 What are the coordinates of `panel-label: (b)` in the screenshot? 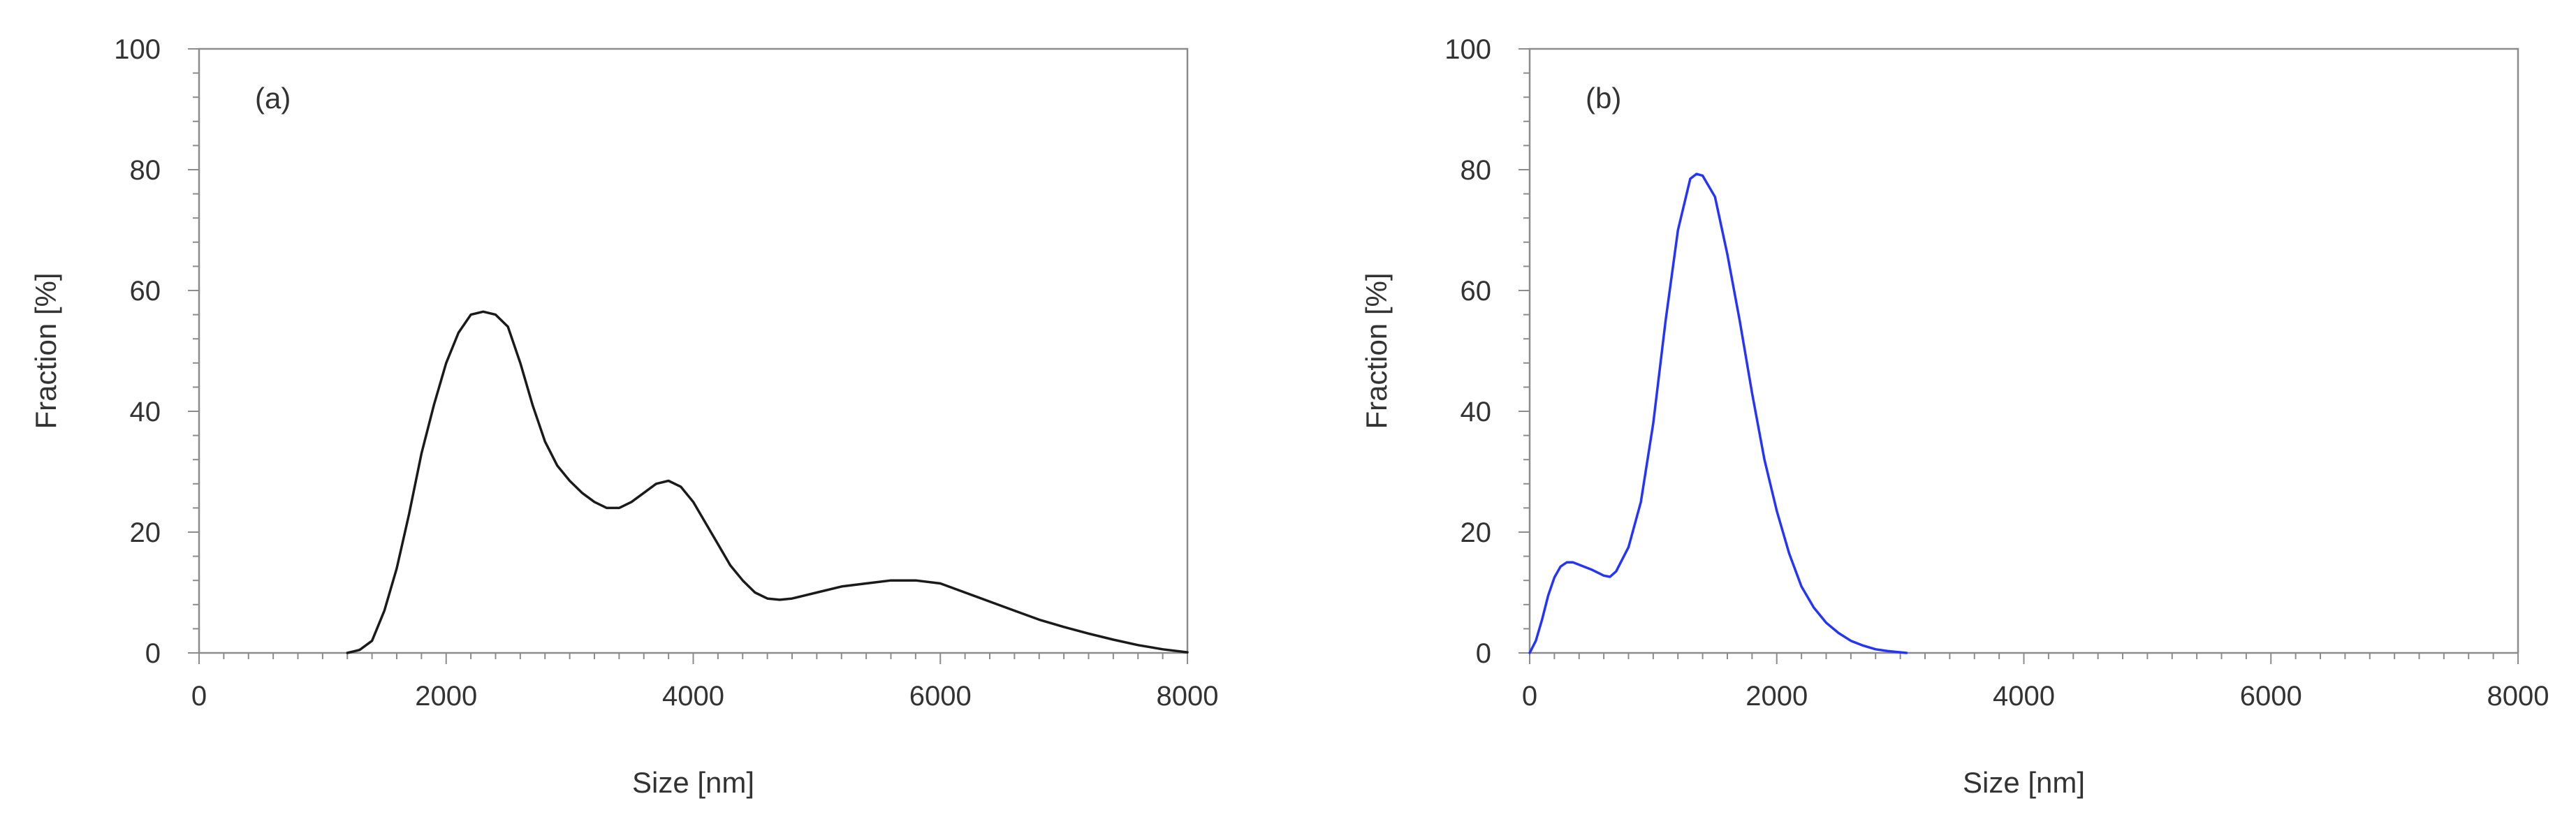 It's located at (1604, 98).